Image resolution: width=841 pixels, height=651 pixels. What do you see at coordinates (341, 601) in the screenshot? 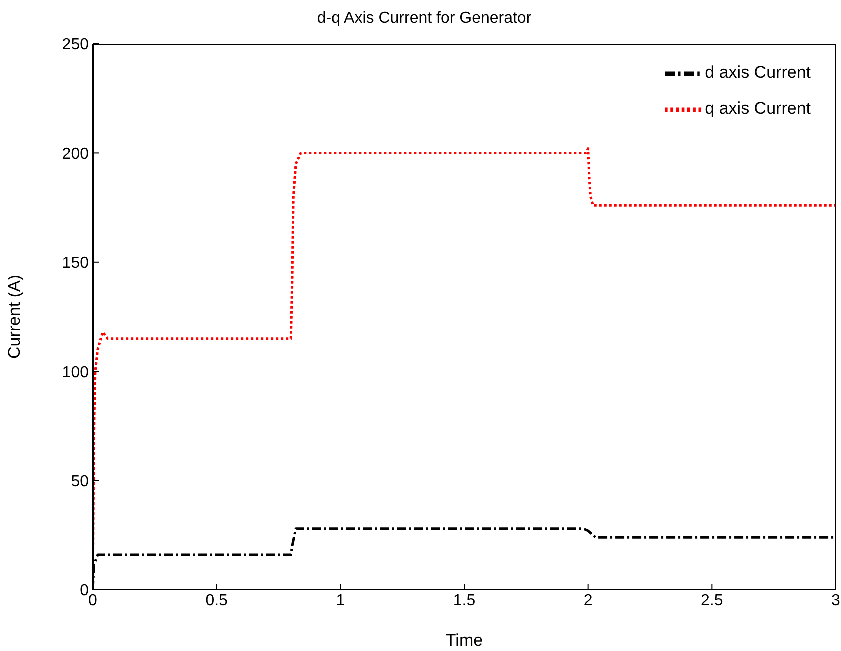
I see `x-tick-label: 1` at bounding box center [341, 601].